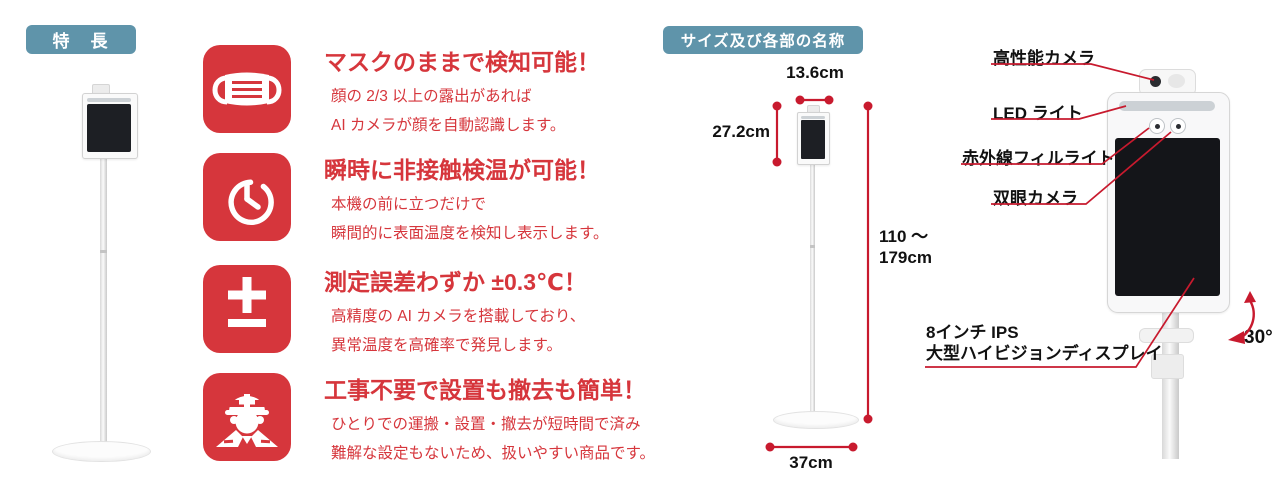  Describe the element at coordinates (470, 233) in the screenshot. I see `feature-description-line: 瞬間的に表面温度を検知し表示します。` at that location.